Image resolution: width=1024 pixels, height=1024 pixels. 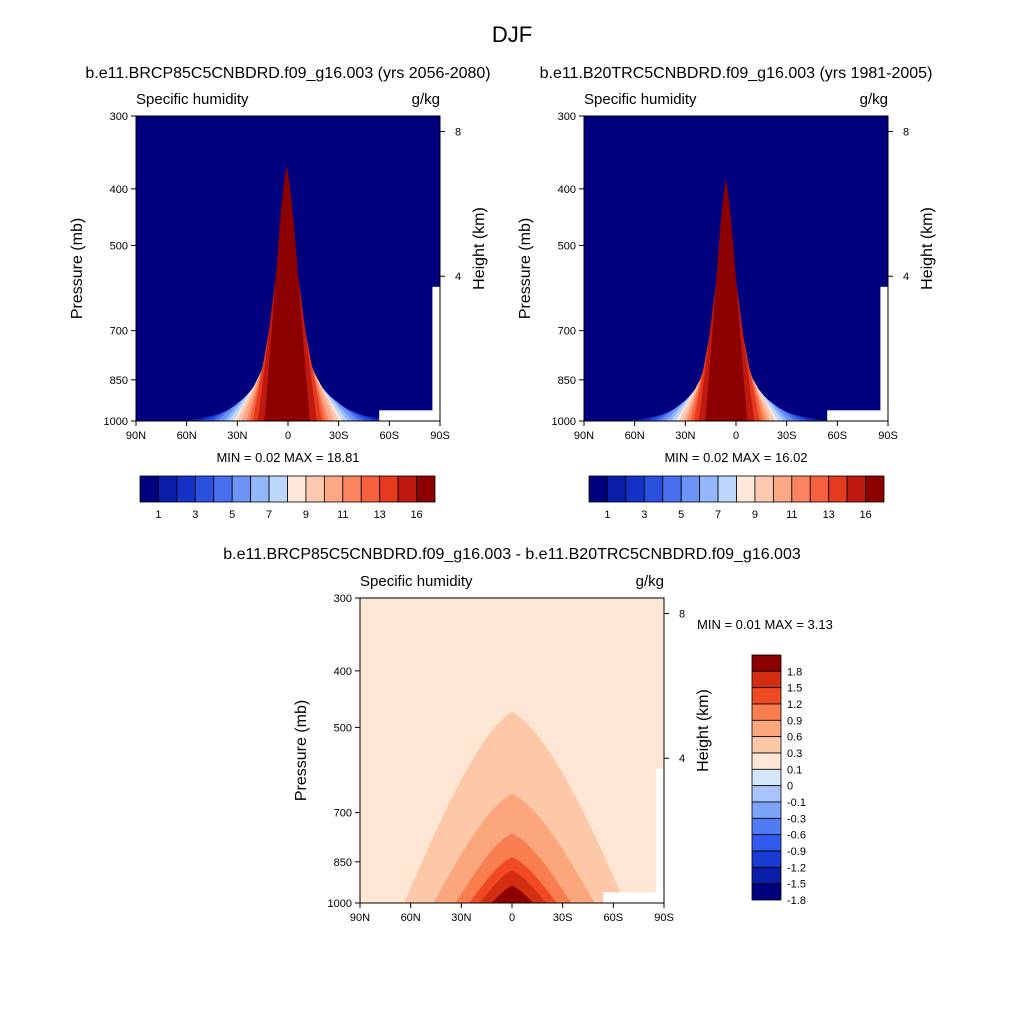 What do you see at coordinates (791, 515) in the screenshot?
I see `colorbar-label: 11` at bounding box center [791, 515].